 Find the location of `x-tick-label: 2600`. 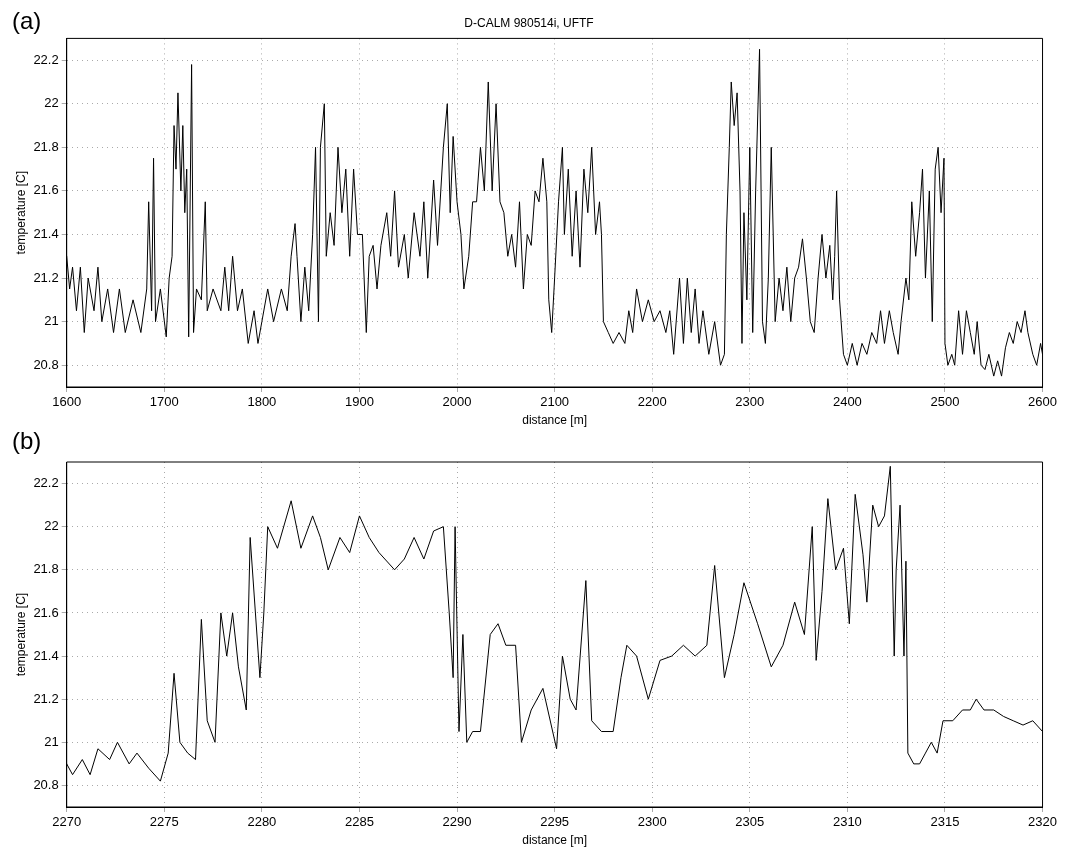

x-tick-label: 2600 is located at coordinates (1042, 402).